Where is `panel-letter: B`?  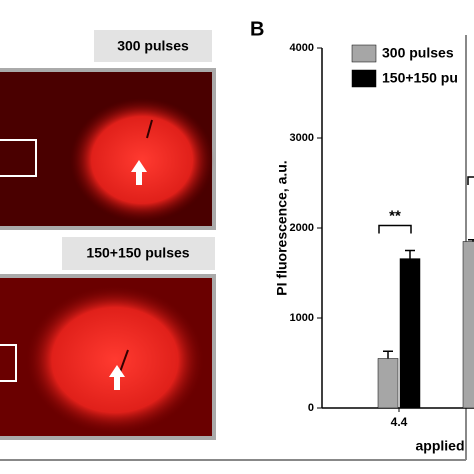
panel-letter: B is located at coordinates (257, 29).